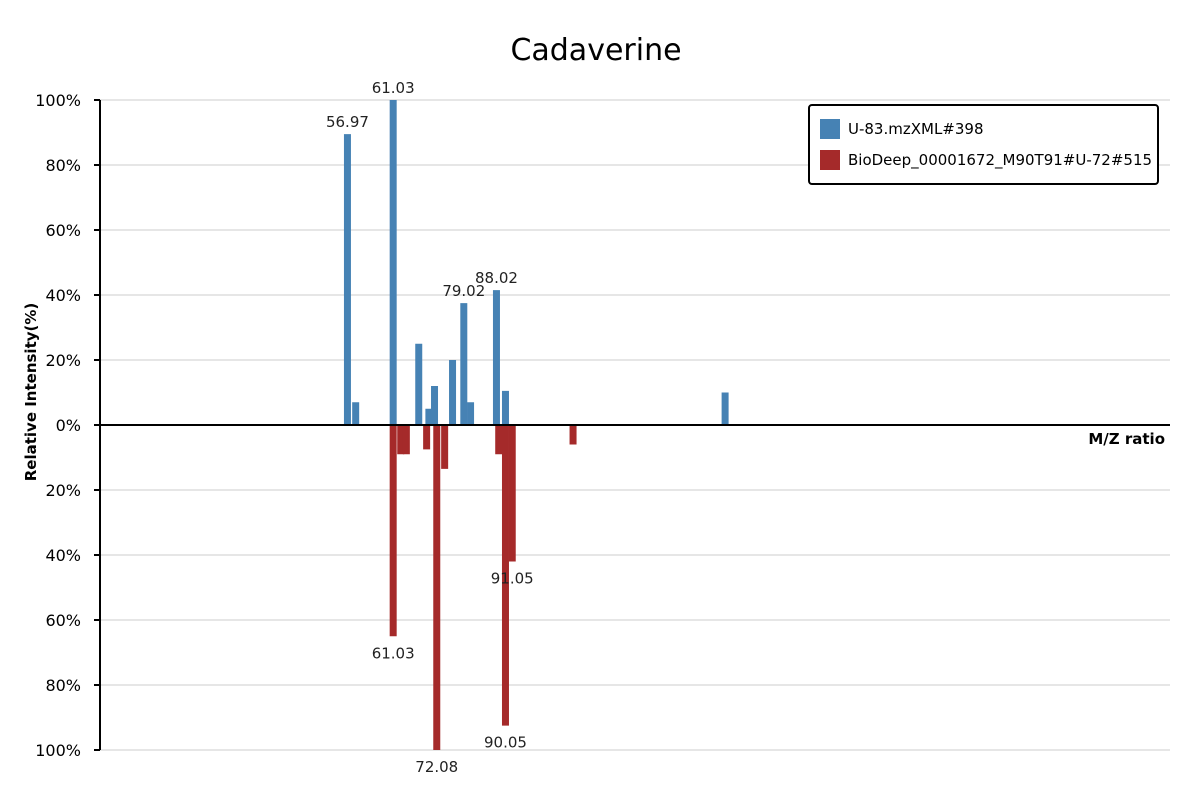 The height and width of the screenshot is (800, 1200). Describe the element at coordinates (505, 743) in the screenshot. I see `peak-label: 90.05` at that location.